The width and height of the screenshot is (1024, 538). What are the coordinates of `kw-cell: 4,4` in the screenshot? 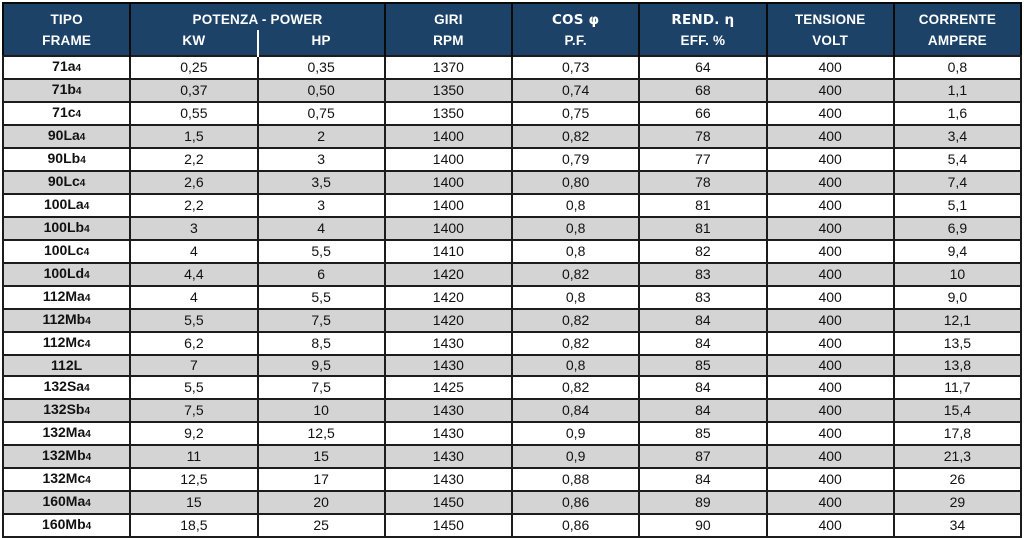 It's located at (194, 274).